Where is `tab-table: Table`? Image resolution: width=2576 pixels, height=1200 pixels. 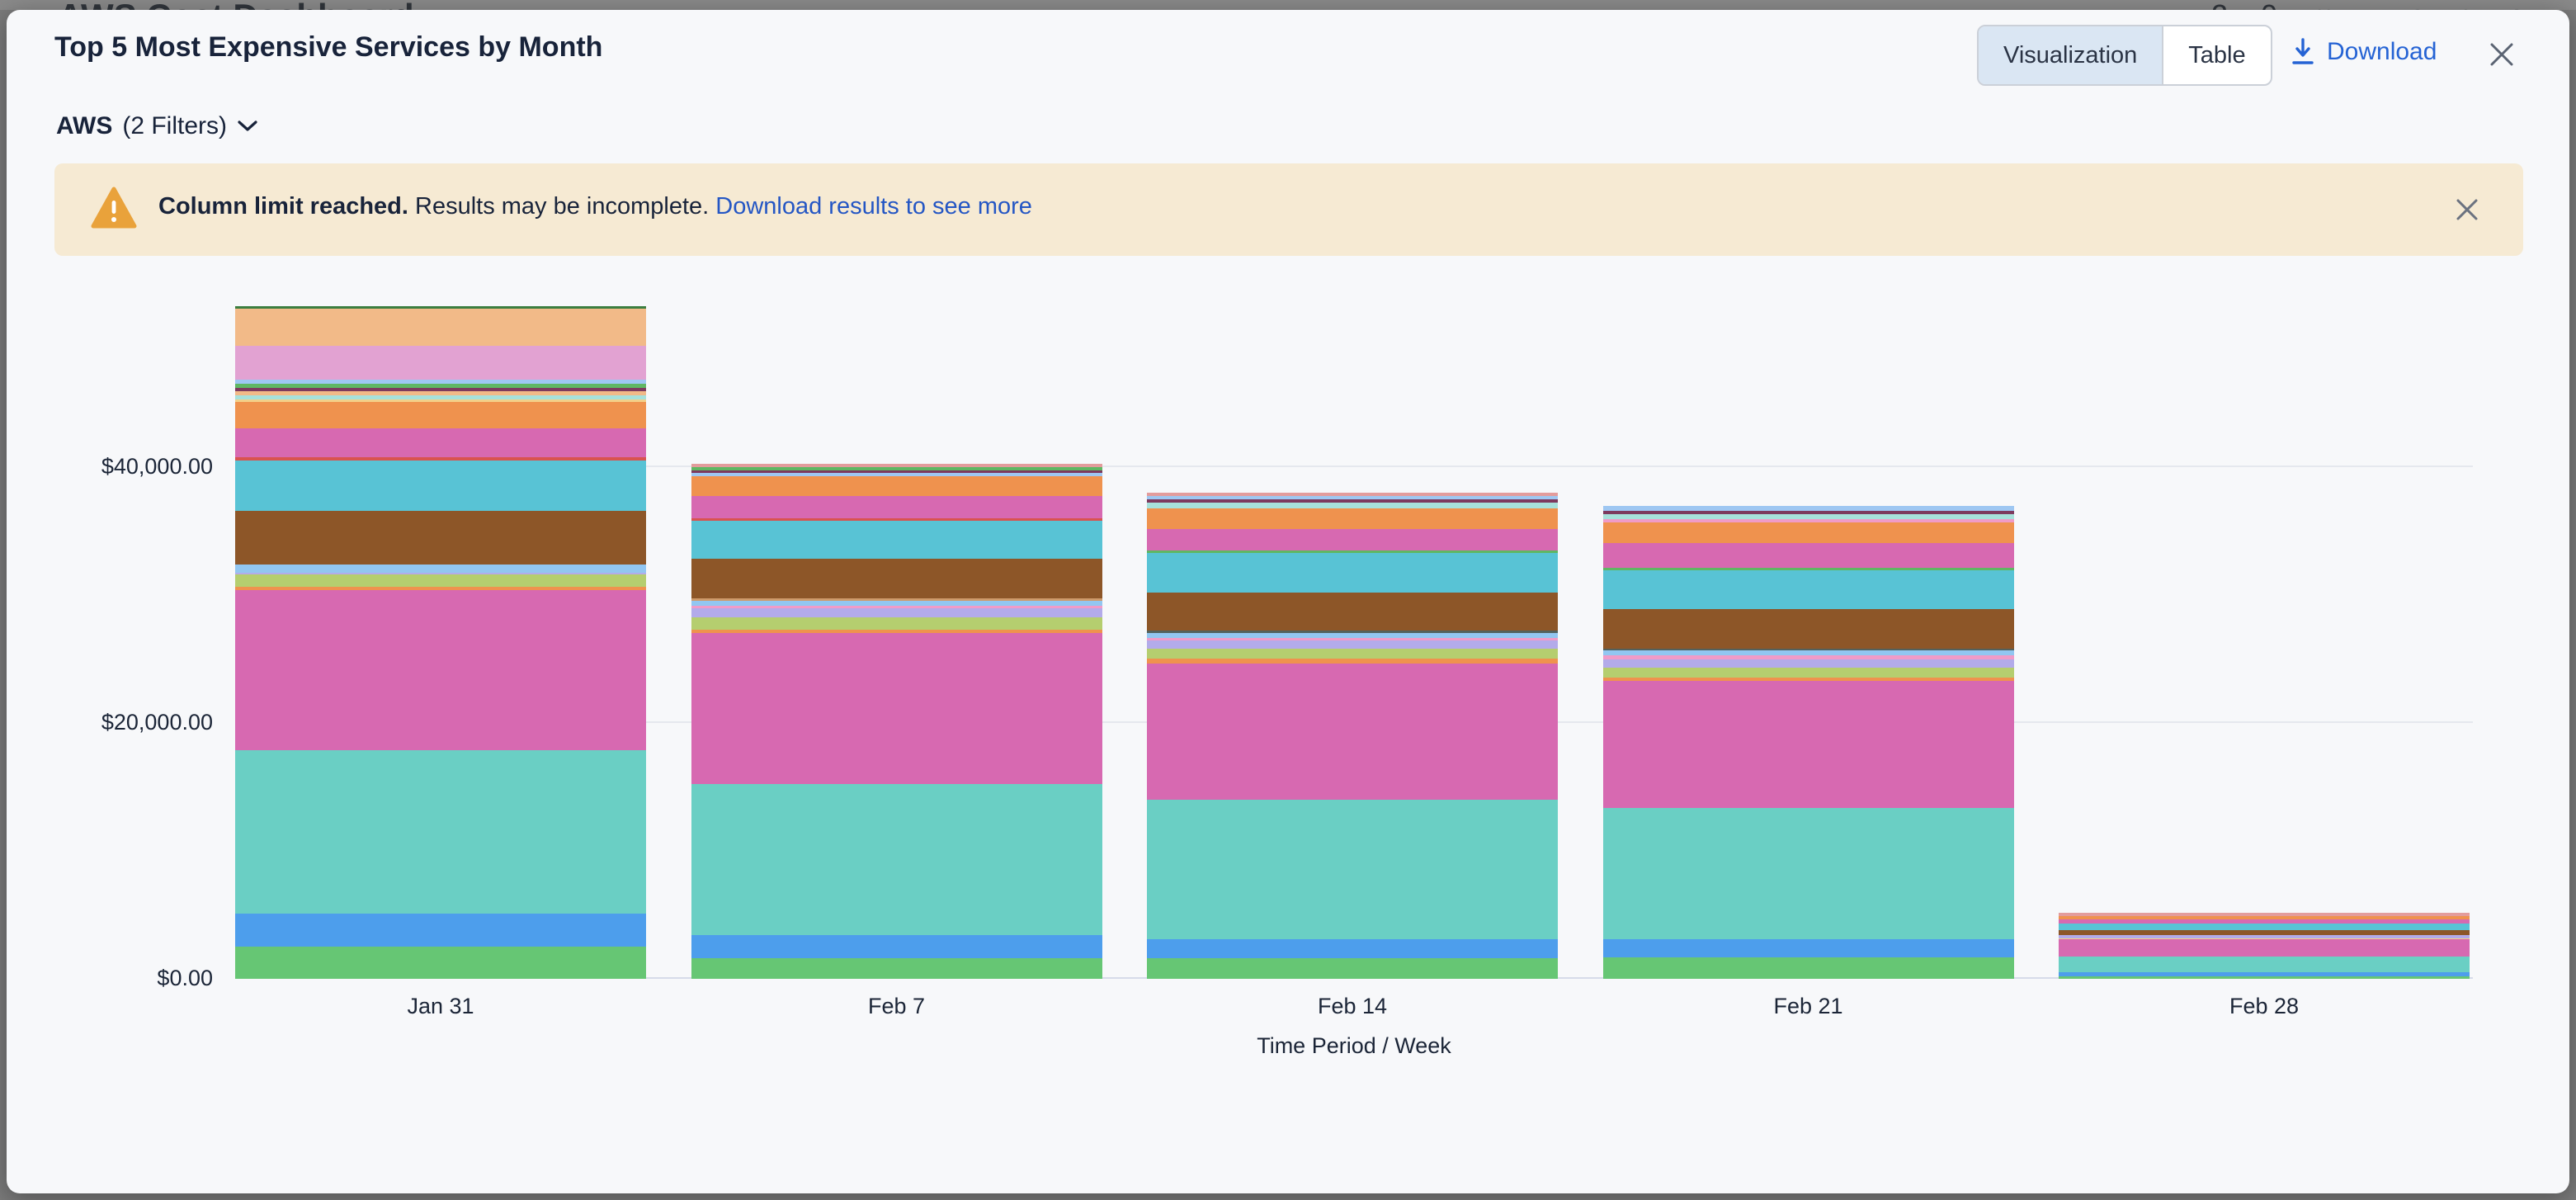
tab-table: Table is located at coordinates (2216, 55).